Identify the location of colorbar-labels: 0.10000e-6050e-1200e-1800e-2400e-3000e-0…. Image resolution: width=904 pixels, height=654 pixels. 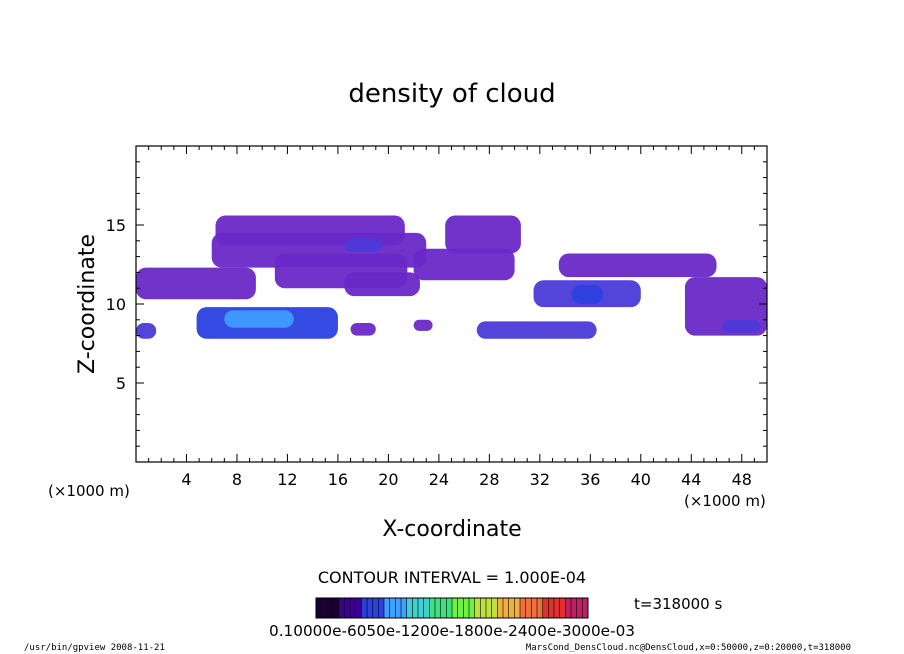
(452, 631).